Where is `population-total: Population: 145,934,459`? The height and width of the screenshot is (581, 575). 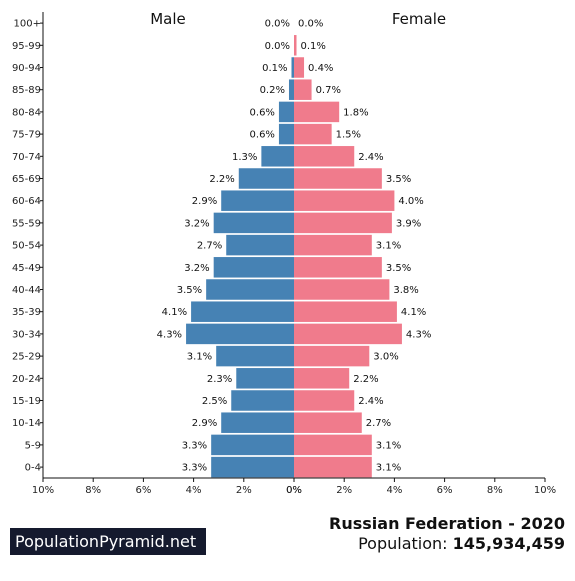
population-total: Population: 145,934,459 is located at coordinates (461, 543).